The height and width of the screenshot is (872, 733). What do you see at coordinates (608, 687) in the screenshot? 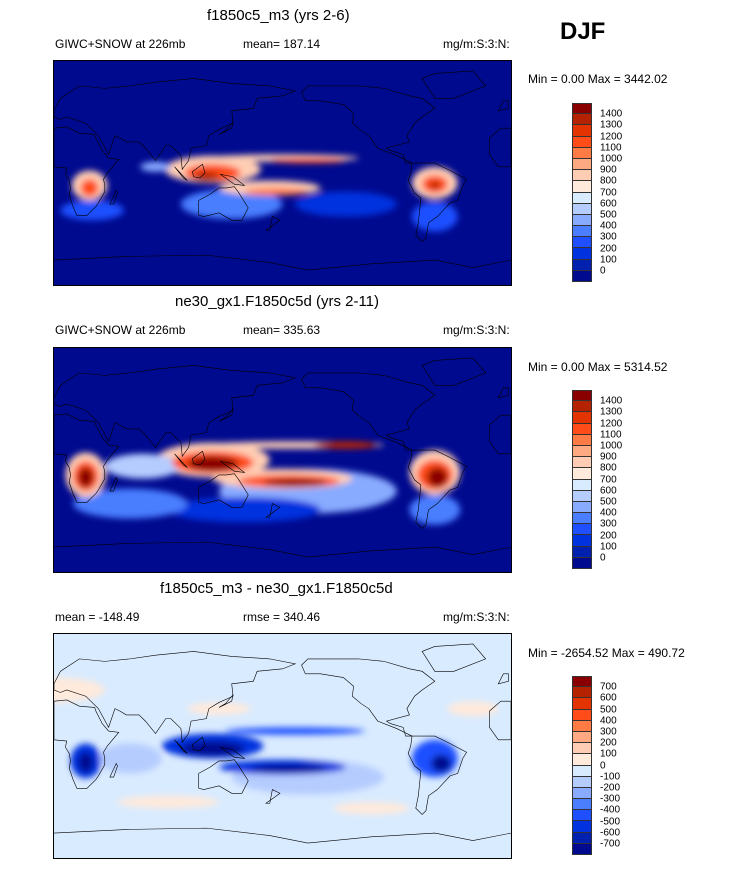
I see `colorbar-tick-label: 700` at bounding box center [608, 687].